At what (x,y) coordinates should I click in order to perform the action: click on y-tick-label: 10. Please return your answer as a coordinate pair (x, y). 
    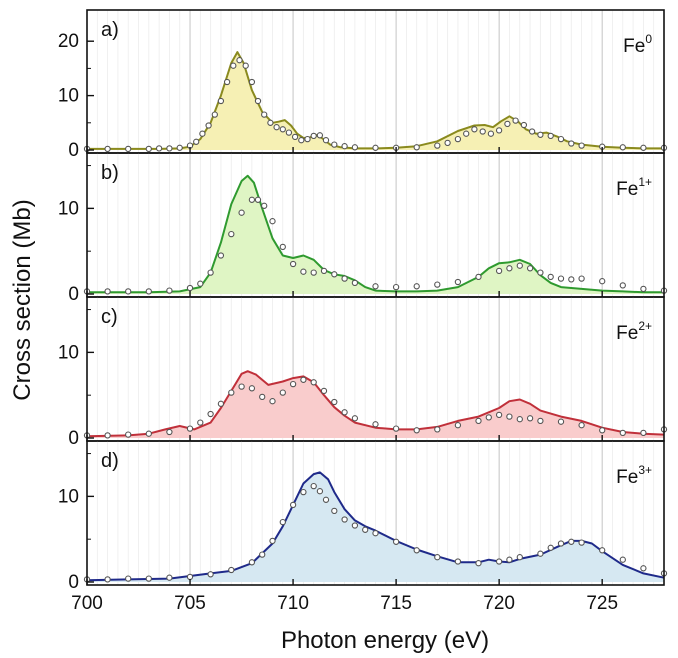
    Looking at the image, I should click on (68, 208).